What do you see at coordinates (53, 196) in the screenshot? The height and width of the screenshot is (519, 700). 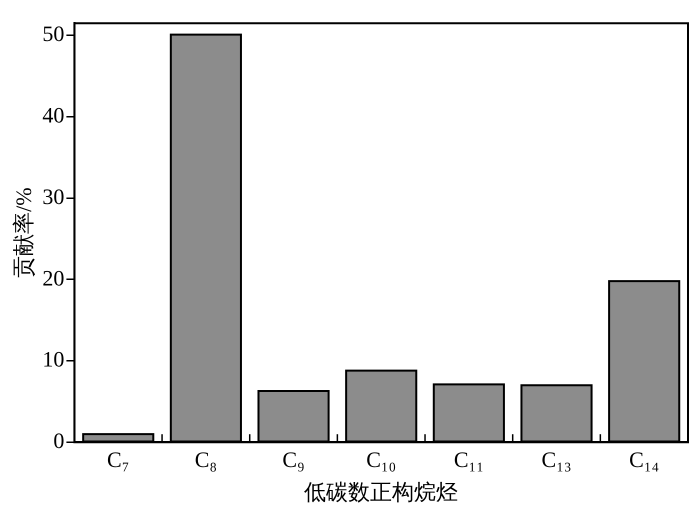 I see `y-tick-label: 30` at bounding box center [53, 196].